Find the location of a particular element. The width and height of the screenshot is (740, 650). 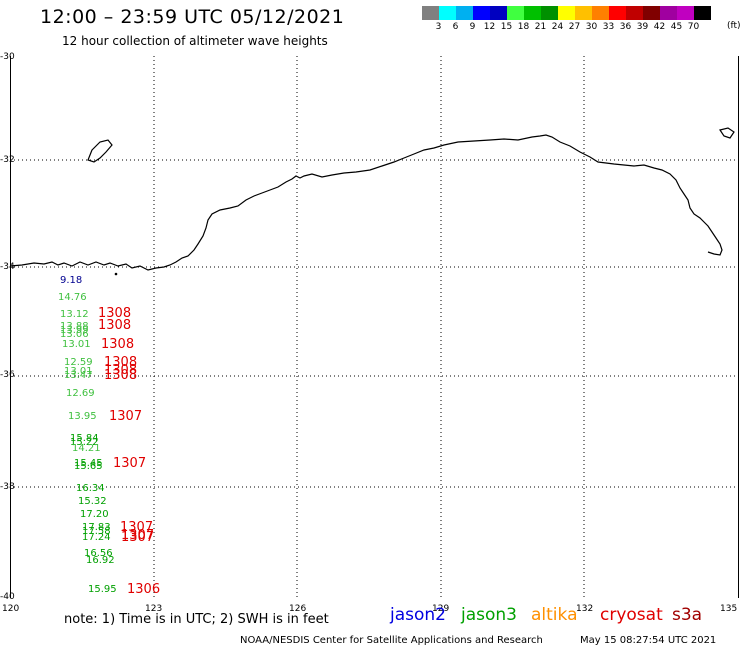

lon-tick-129: 129 is located at coordinates (441, 609).